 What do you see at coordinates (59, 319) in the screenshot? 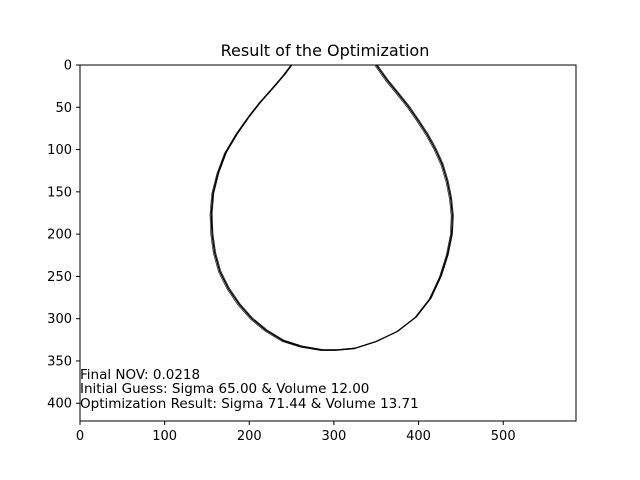
I see `y-tick-label: 300` at bounding box center [59, 319].